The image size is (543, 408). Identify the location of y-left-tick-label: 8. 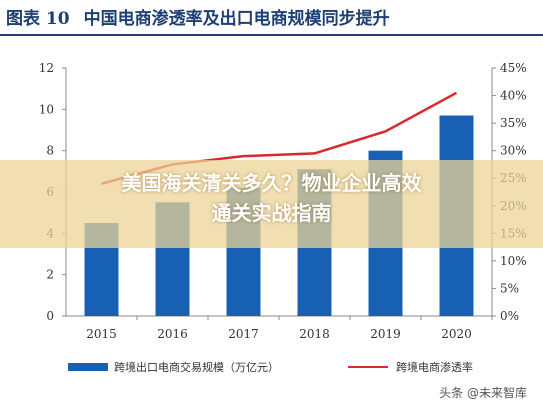
(50, 151).